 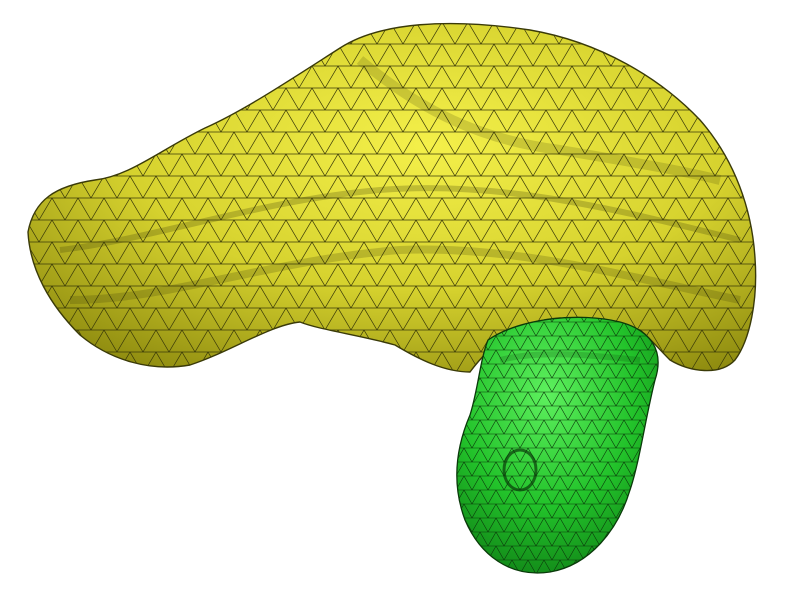 I want to click on green-mesh-outline, so click(x=557, y=445).